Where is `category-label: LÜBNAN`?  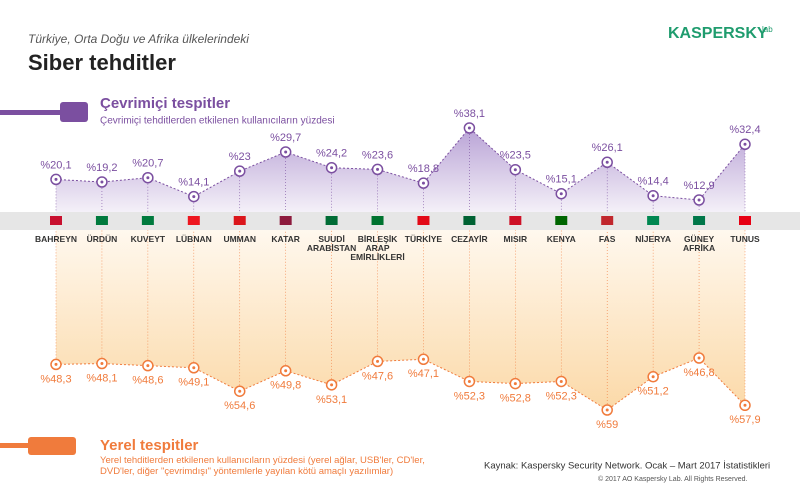 category-label: LÜBNAN is located at coordinates (194, 239).